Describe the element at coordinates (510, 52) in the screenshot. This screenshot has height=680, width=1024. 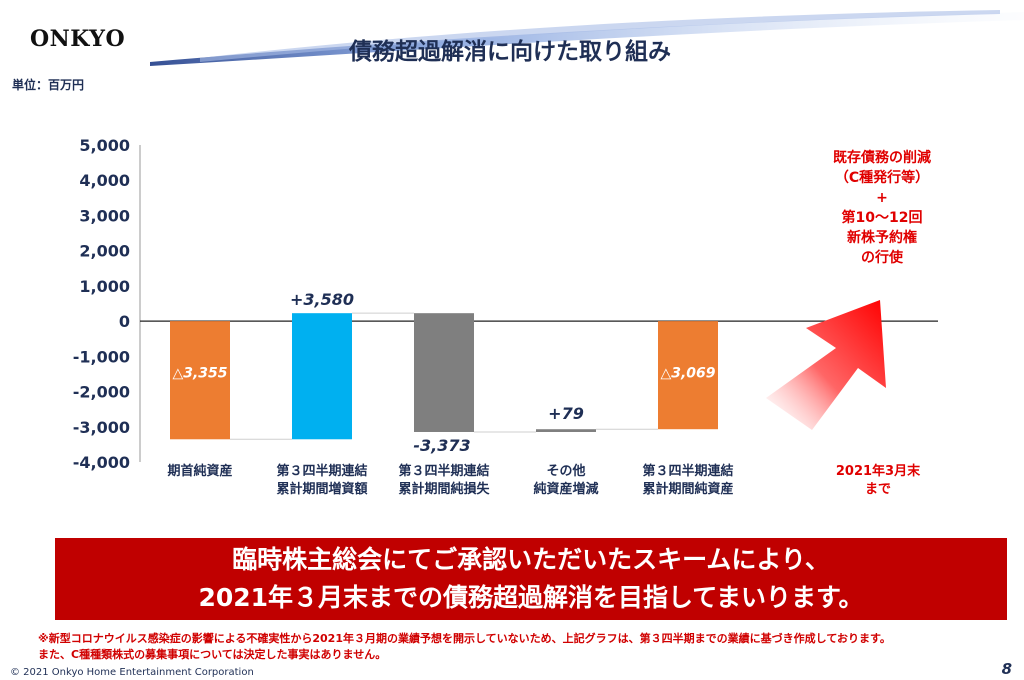
I see `page-title: 債務超過解消に向けた取り組み` at that location.